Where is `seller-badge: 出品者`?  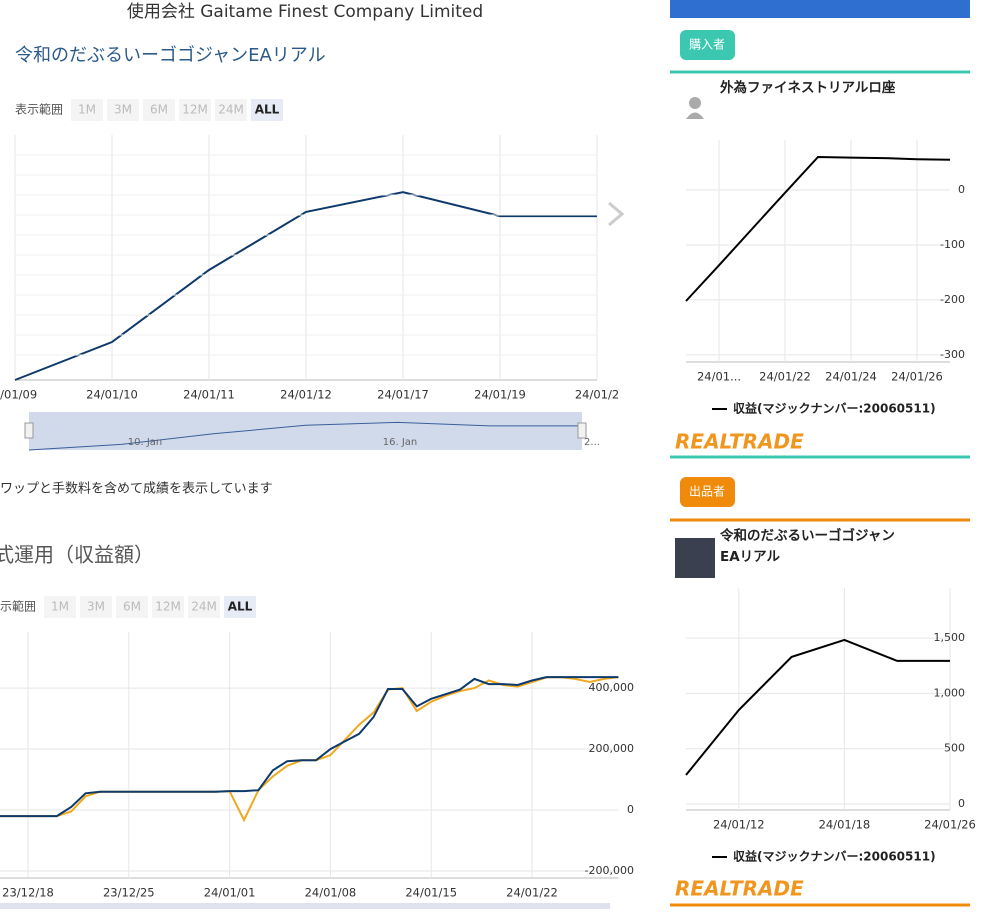 seller-badge: 出品者 is located at coordinates (707, 492).